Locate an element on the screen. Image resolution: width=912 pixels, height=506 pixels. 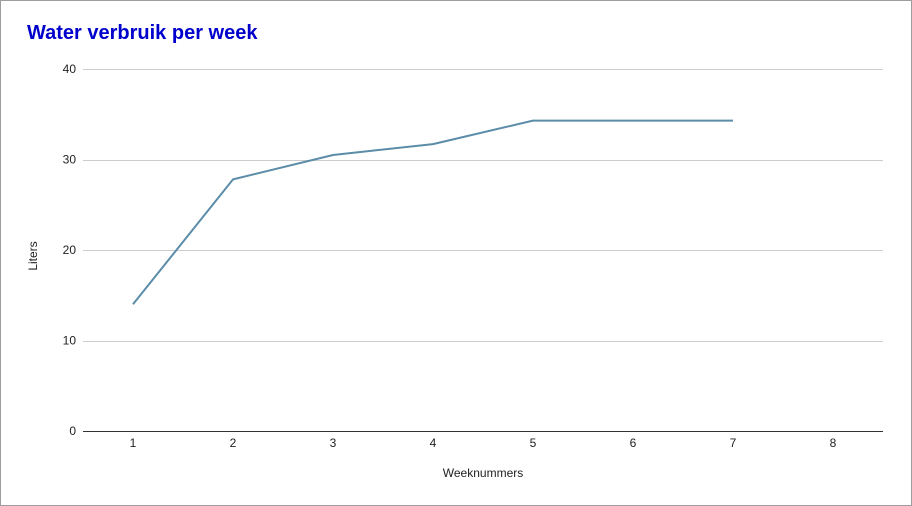
x-tick-label: 2 is located at coordinates (233, 443).